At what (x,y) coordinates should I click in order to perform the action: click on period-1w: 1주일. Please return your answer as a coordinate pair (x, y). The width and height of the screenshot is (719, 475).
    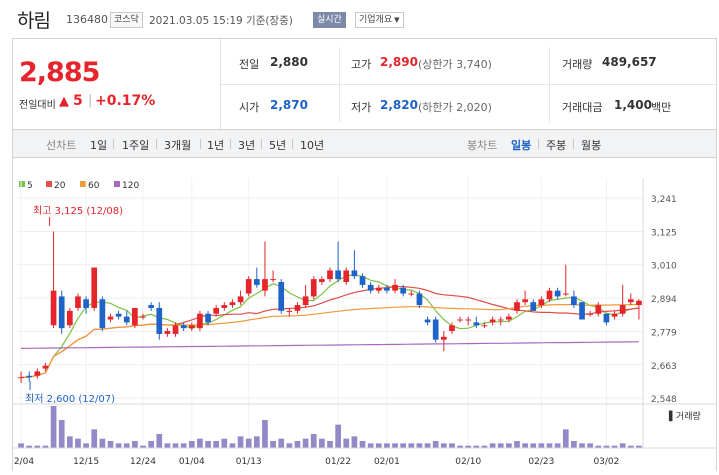
    Looking at the image, I should click on (136, 145).